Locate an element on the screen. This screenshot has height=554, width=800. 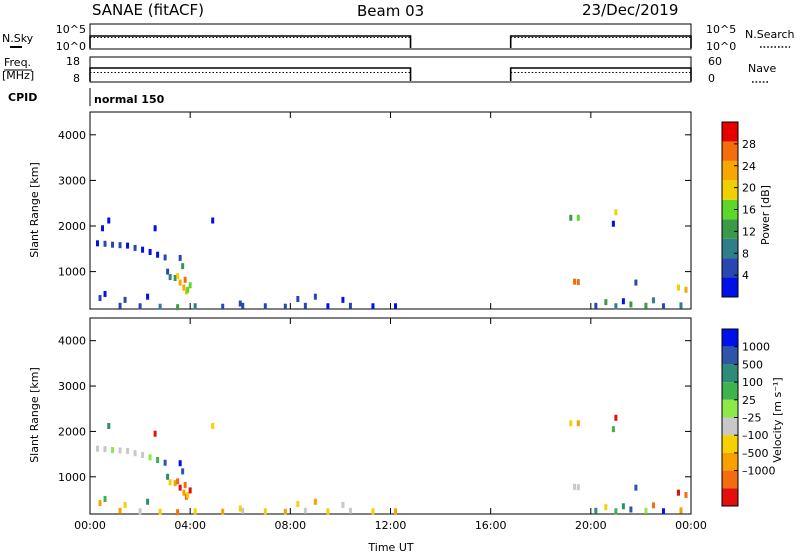
freq-units-label: [MHz] is located at coordinates (18, 75).